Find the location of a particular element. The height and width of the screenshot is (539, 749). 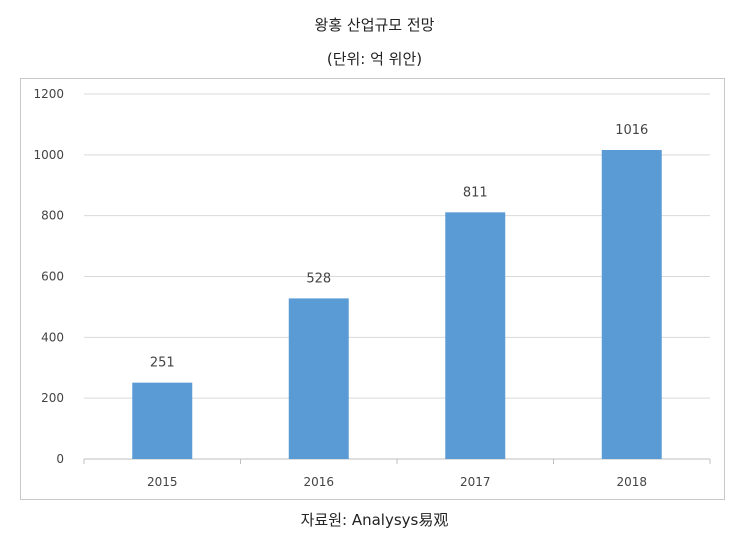

data-label: 528 is located at coordinates (318, 278).